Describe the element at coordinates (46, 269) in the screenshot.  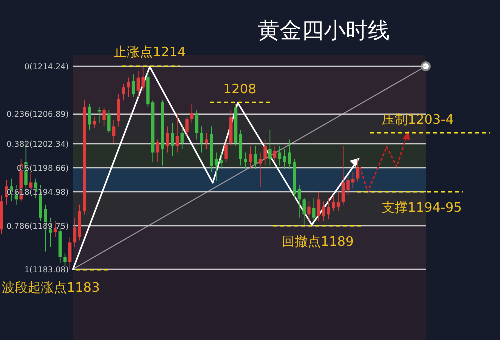
I see `ref-line-label: 1(1183.08)` at that location.